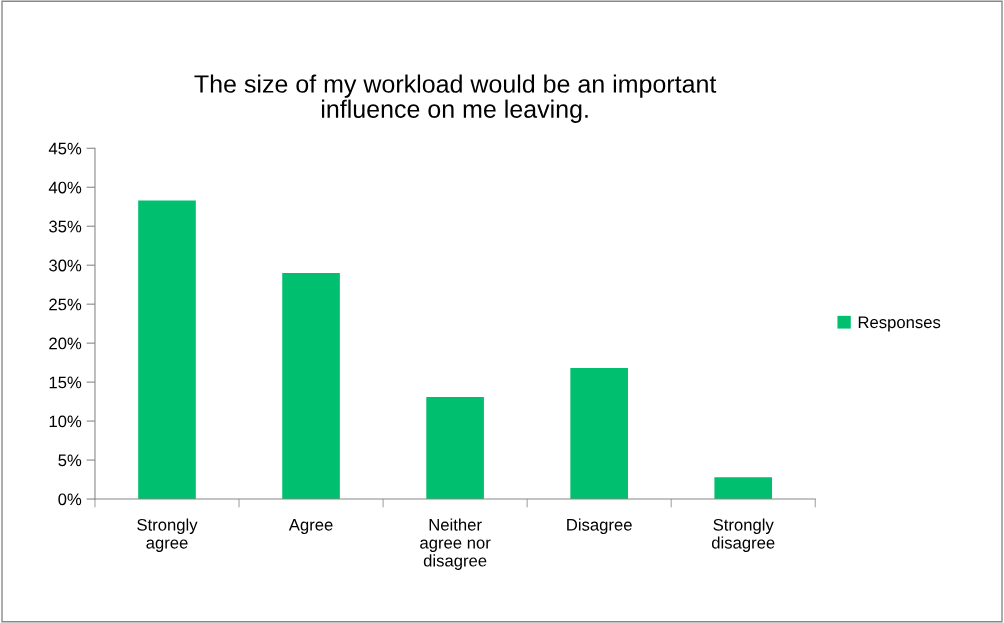 Image resolution: width=1004 pixels, height=623 pixels. Describe the element at coordinates (70, 499) in the screenshot. I see `y-tick-label: 0%` at that location.